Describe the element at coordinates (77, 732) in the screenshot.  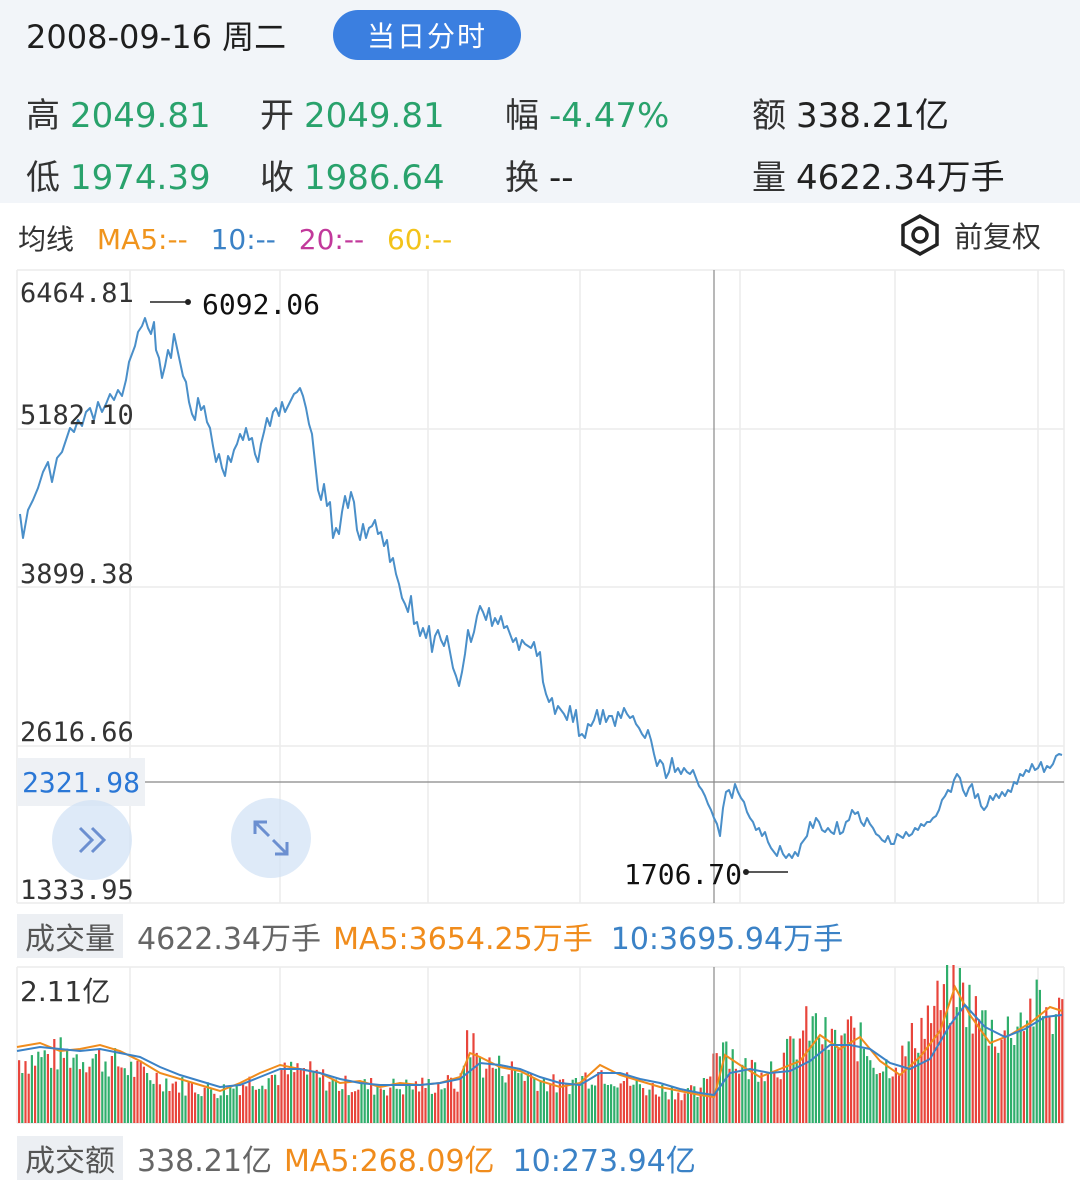
I see `y-axis-label: 2616.66` at that location.